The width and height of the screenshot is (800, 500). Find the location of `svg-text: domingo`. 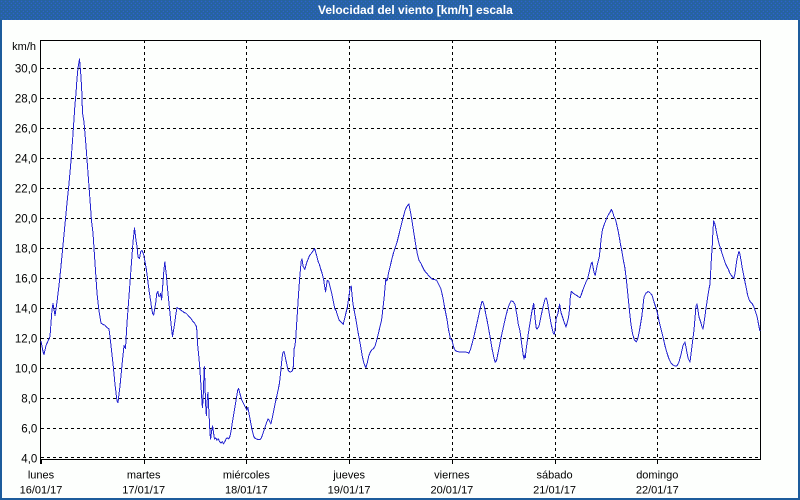

svg-text: domingo is located at coordinates (657, 476).